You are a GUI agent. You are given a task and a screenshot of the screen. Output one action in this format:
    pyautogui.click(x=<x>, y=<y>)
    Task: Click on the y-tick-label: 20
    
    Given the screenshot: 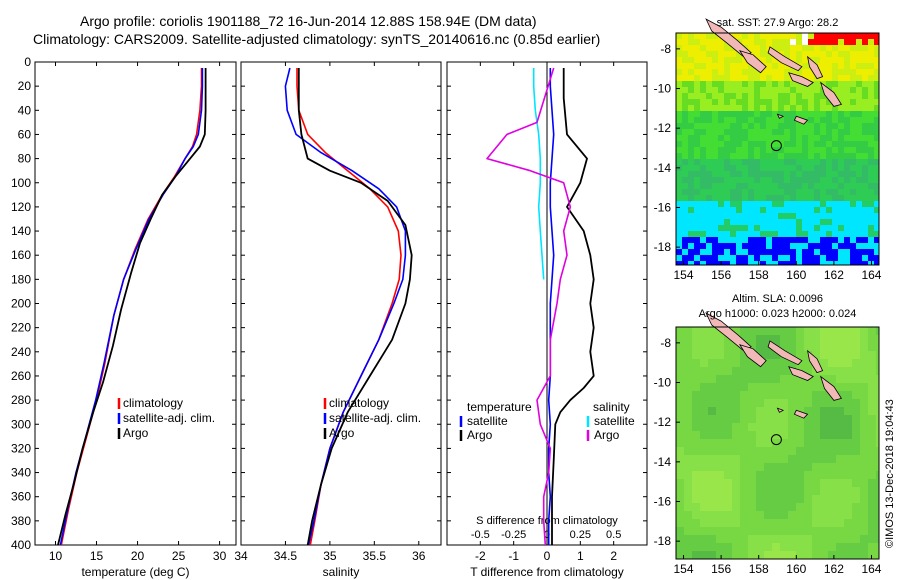 What is the action you would take?
    pyautogui.click(x=25, y=86)
    